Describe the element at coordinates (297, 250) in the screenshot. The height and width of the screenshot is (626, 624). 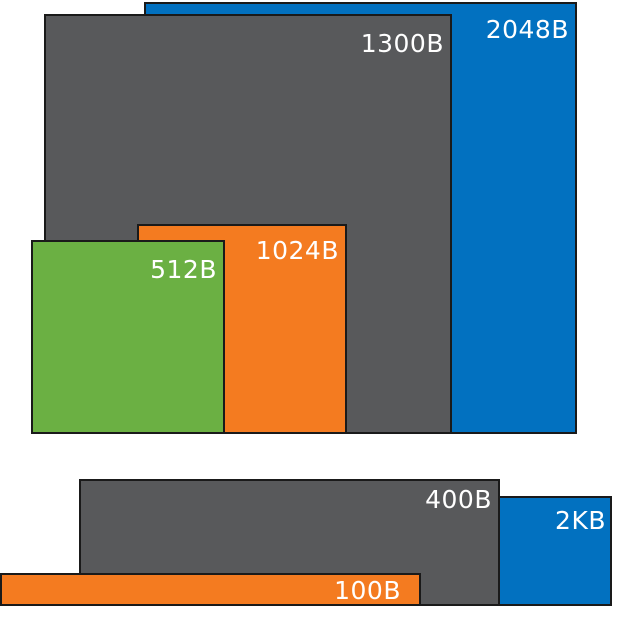
I see `block-1024b-label: 1024B` at that location.